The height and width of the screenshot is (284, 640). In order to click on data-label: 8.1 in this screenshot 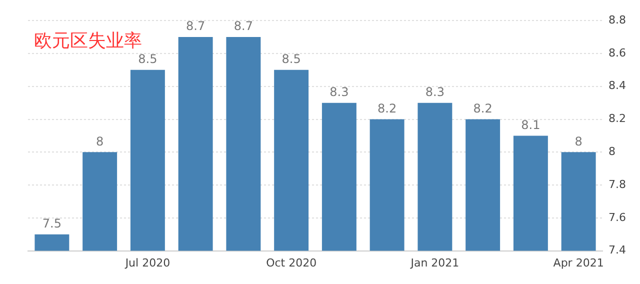, I will do `click(530, 125)`.